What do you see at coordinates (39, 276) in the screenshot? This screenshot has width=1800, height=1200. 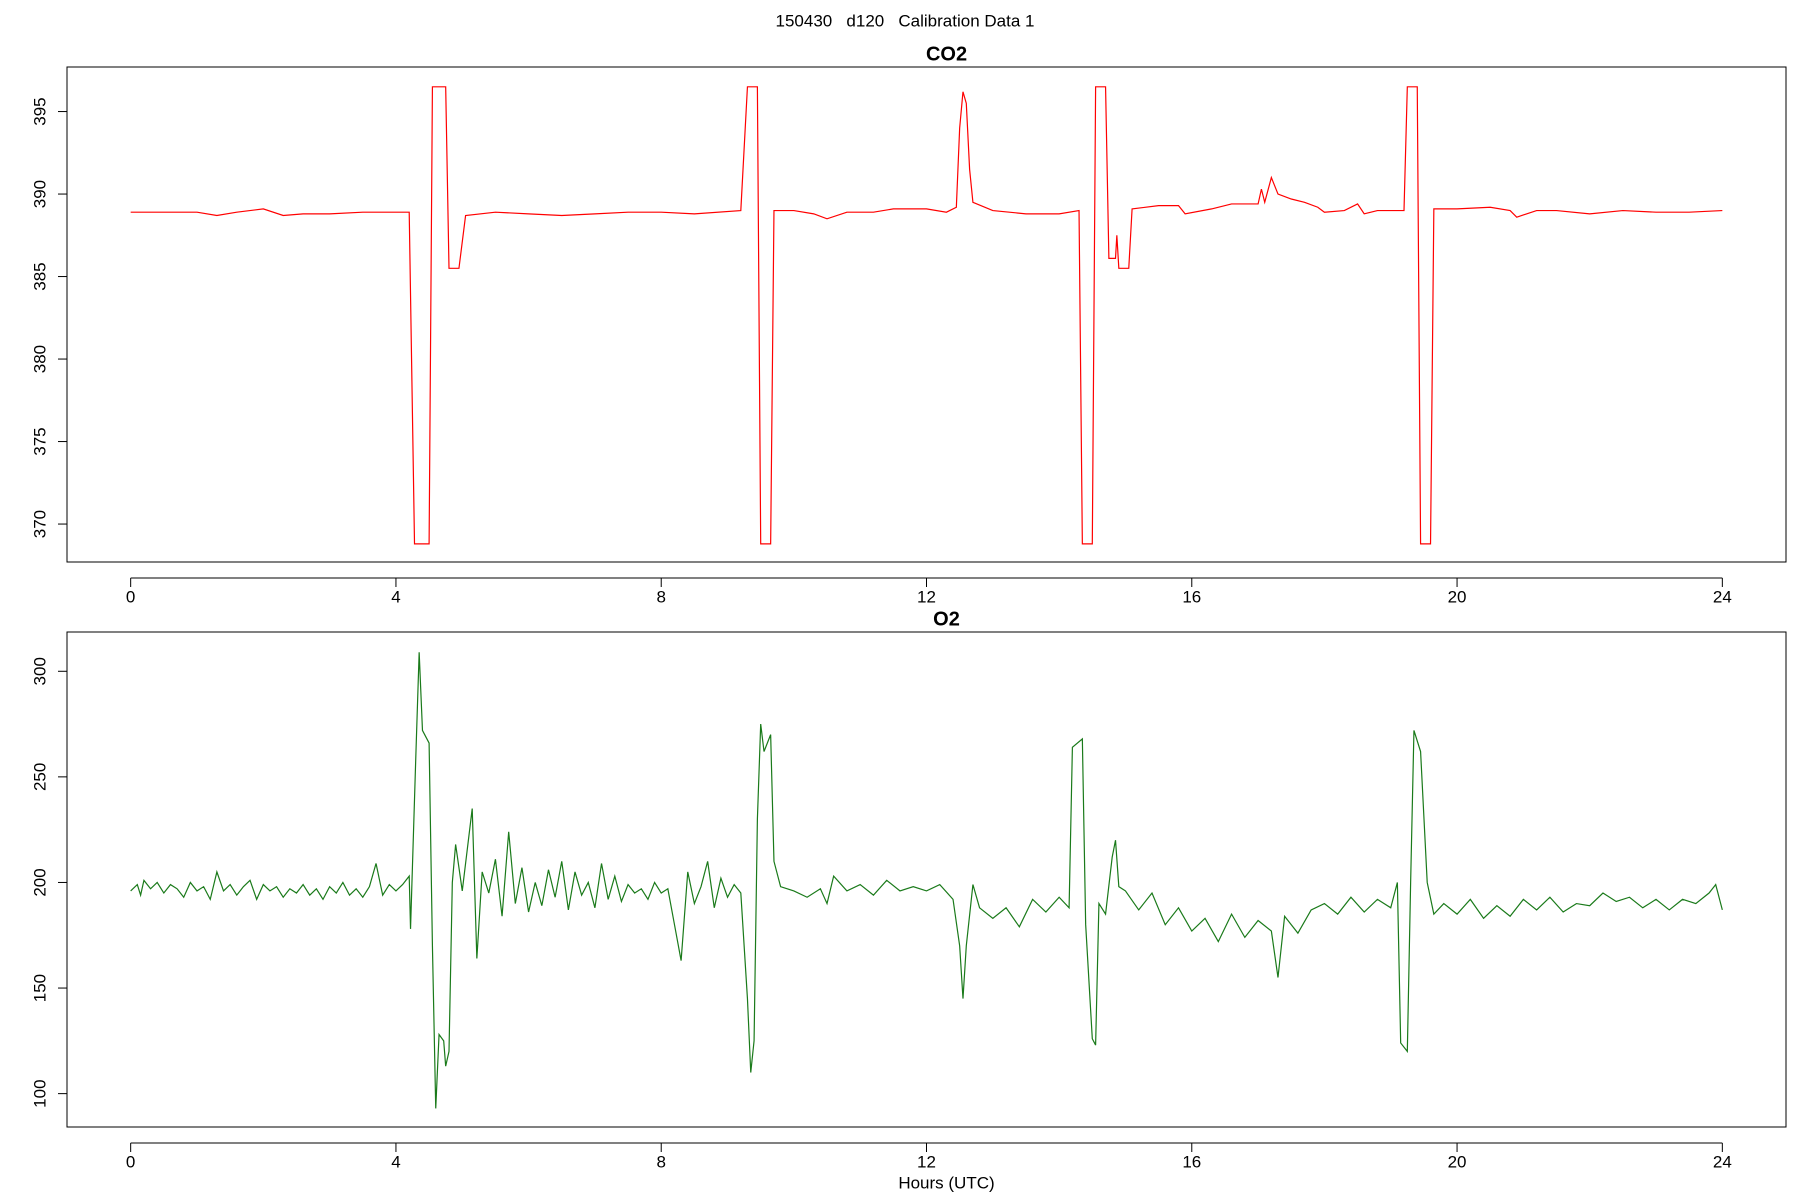 I see `y-tick-label: 385` at bounding box center [39, 276].